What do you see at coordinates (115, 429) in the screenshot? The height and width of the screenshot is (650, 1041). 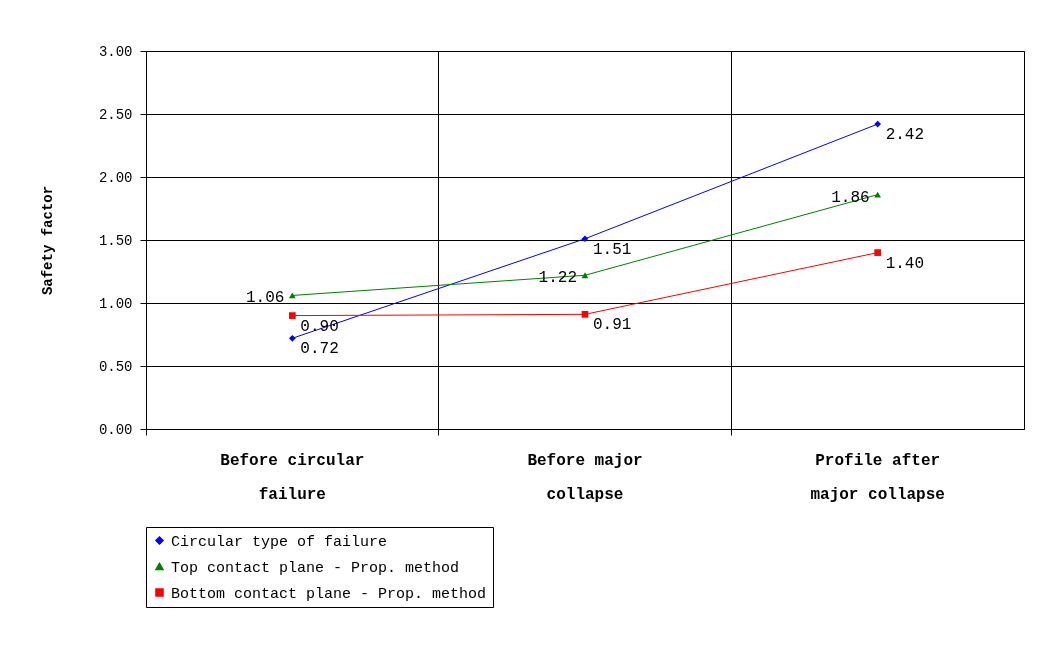 I see `y-tick-label: 0.00` at bounding box center [115, 429].